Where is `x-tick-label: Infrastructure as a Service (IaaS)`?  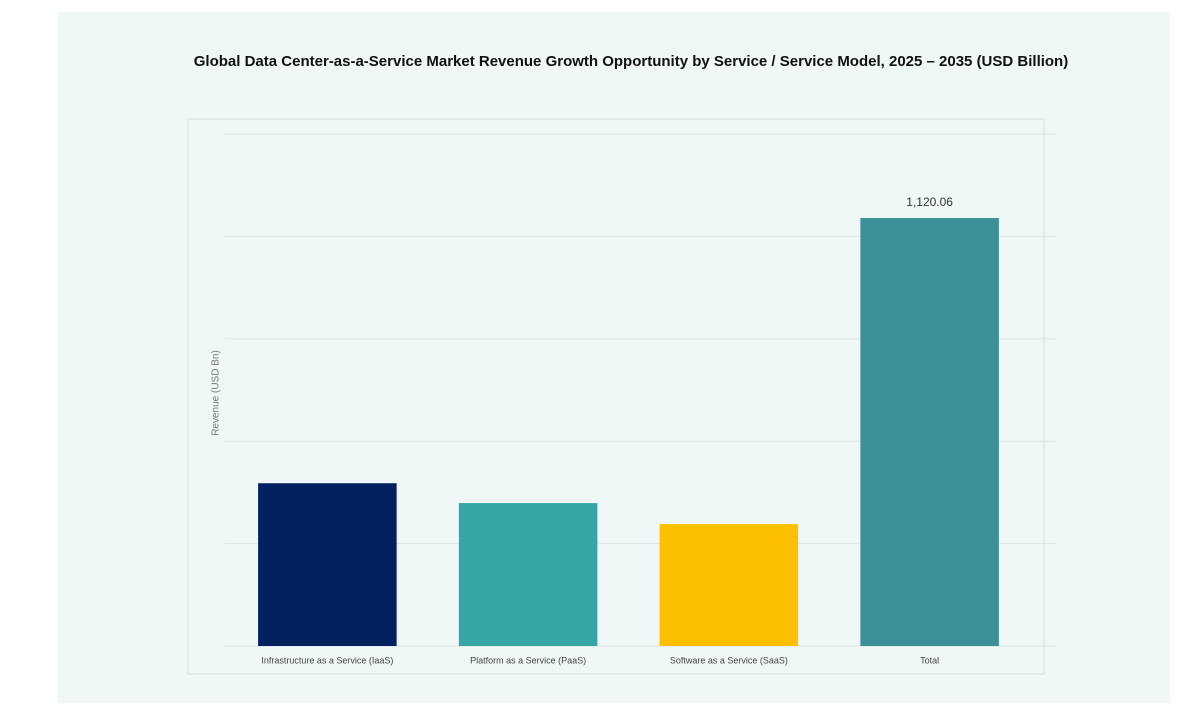 x-tick-label: Infrastructure as a Service (IaaS) is located at coordinates (327, 660).